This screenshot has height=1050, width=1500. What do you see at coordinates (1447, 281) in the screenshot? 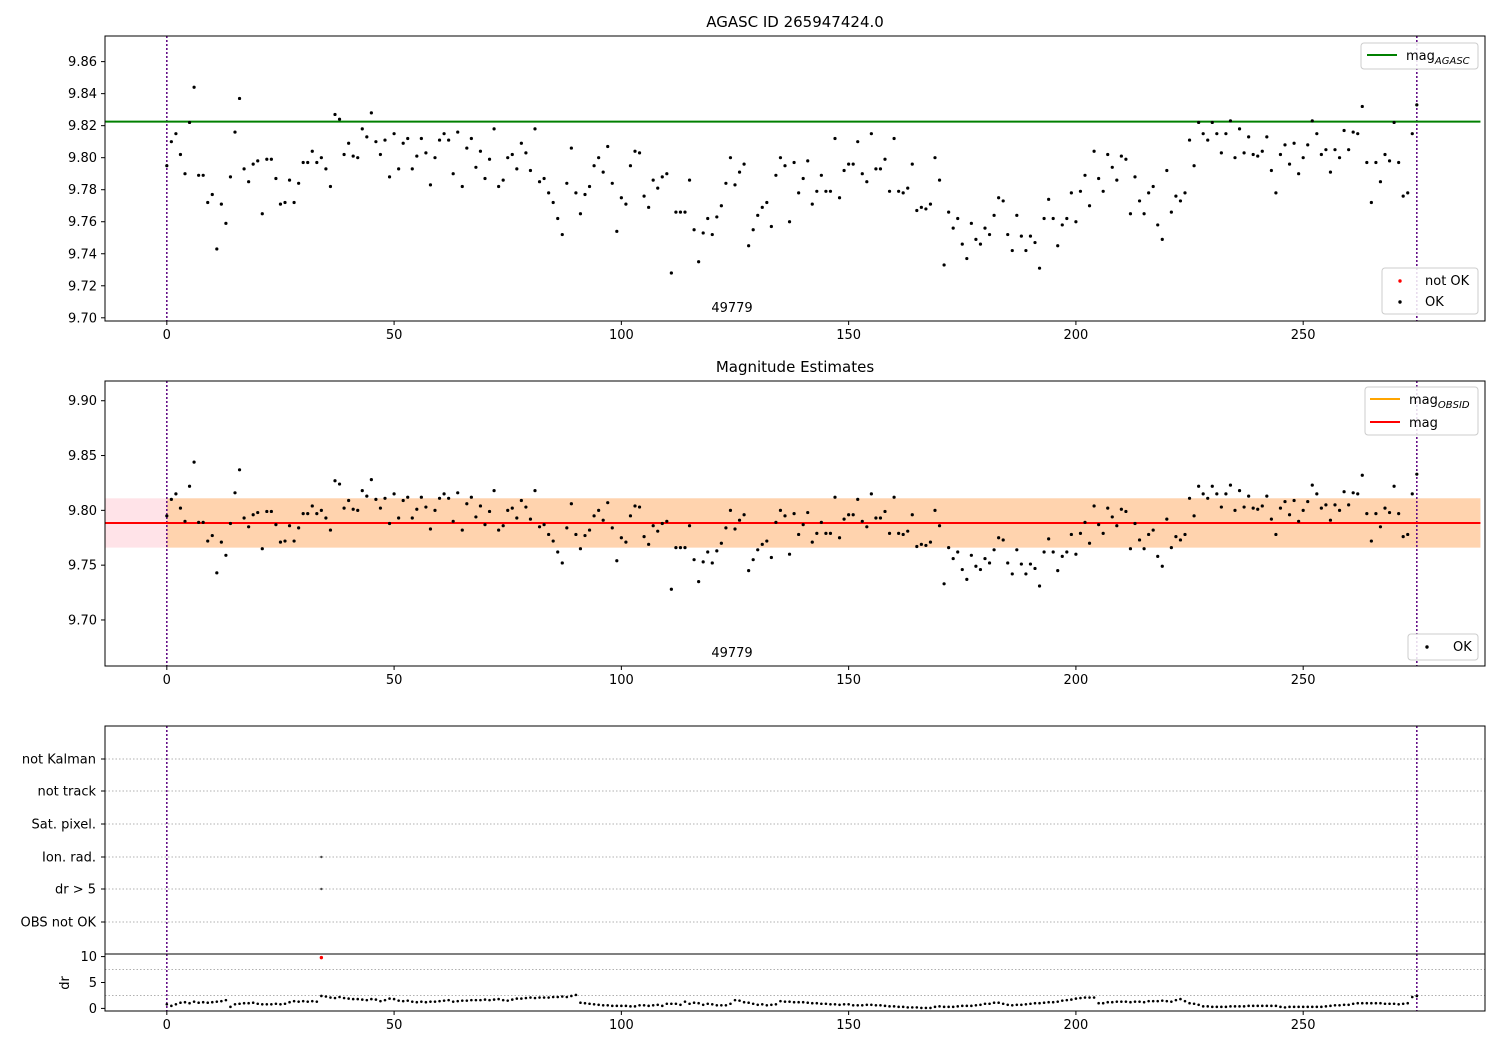
I see `legend-not-ok-label: not OK` at bounding box center [1447, 281].